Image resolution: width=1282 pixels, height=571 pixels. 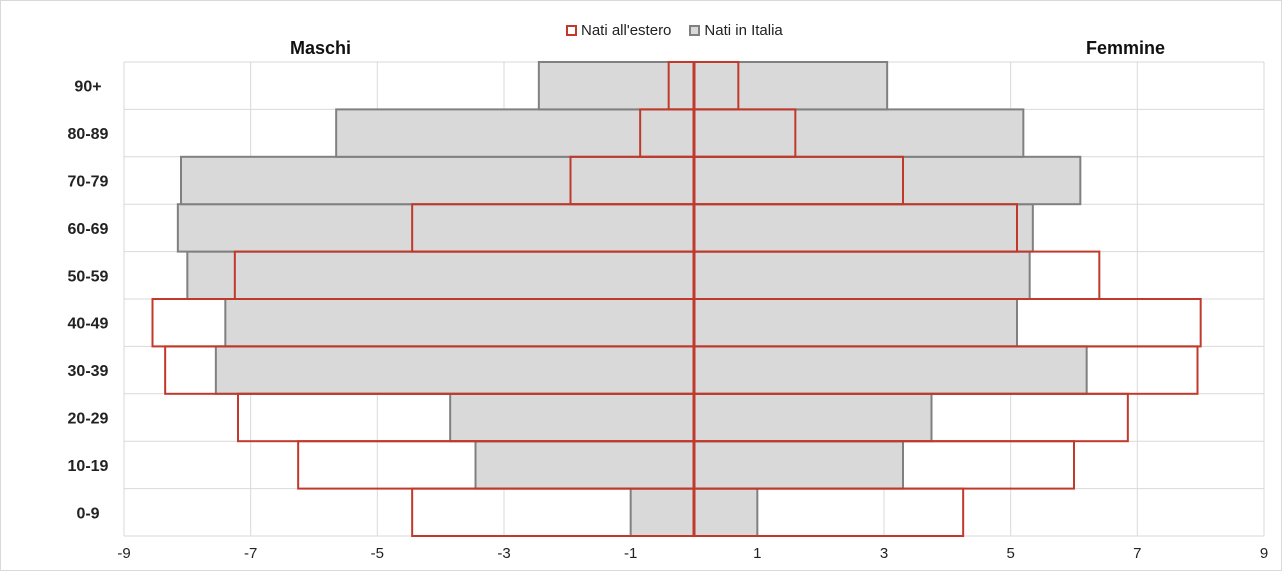 What do you see at coordinates (88, 229) in the screenshot?
I see `category-label: 60-69` at bounding box center [88, 229].